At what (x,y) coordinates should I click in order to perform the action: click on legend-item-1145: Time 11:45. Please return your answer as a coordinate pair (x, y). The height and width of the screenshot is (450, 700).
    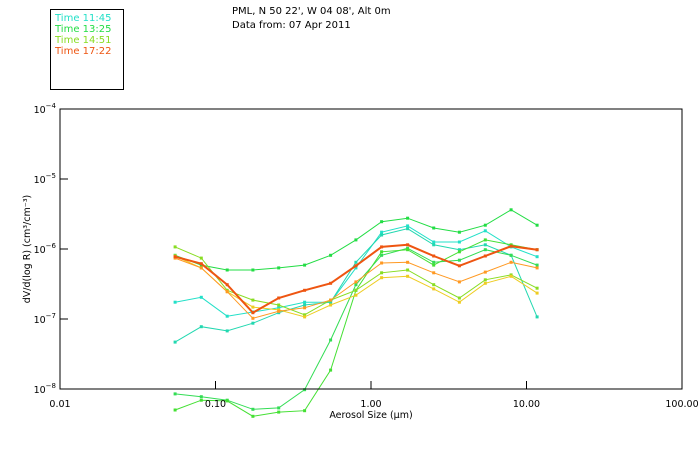
    Looking at the image, I should click on (83, 18).